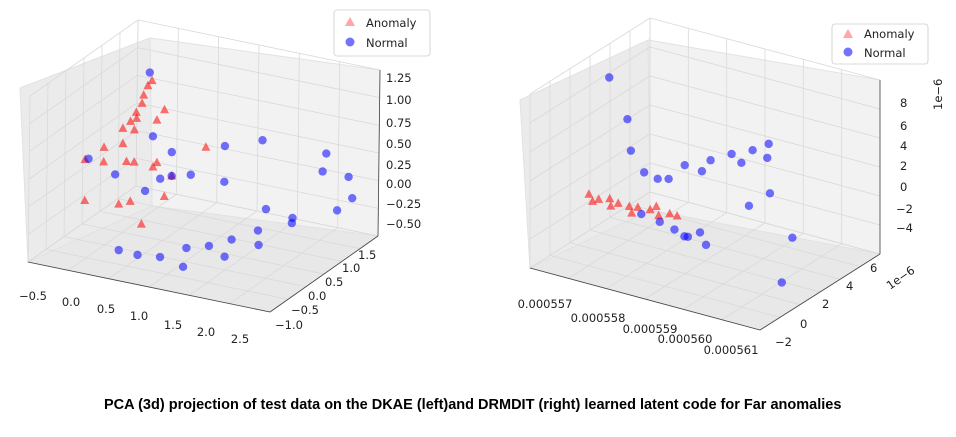 This screenshot has height=437, width=956. I want to click on right-y-tick: 0, so click(803, 324).